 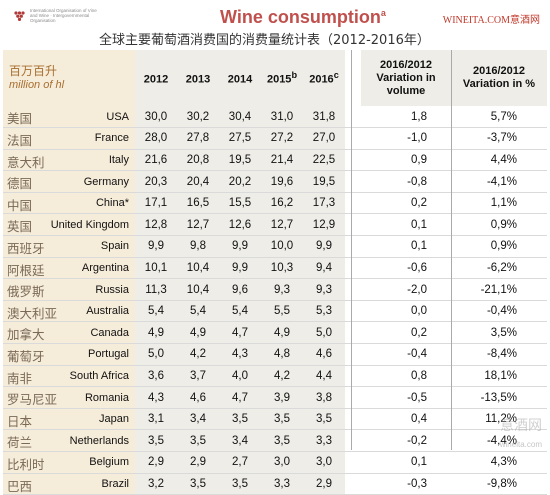 What do you see at coordinates (499, 333) in the screenshot?
I see `variation-percent-cell: 3,5%` at bounding box center [499, 333].